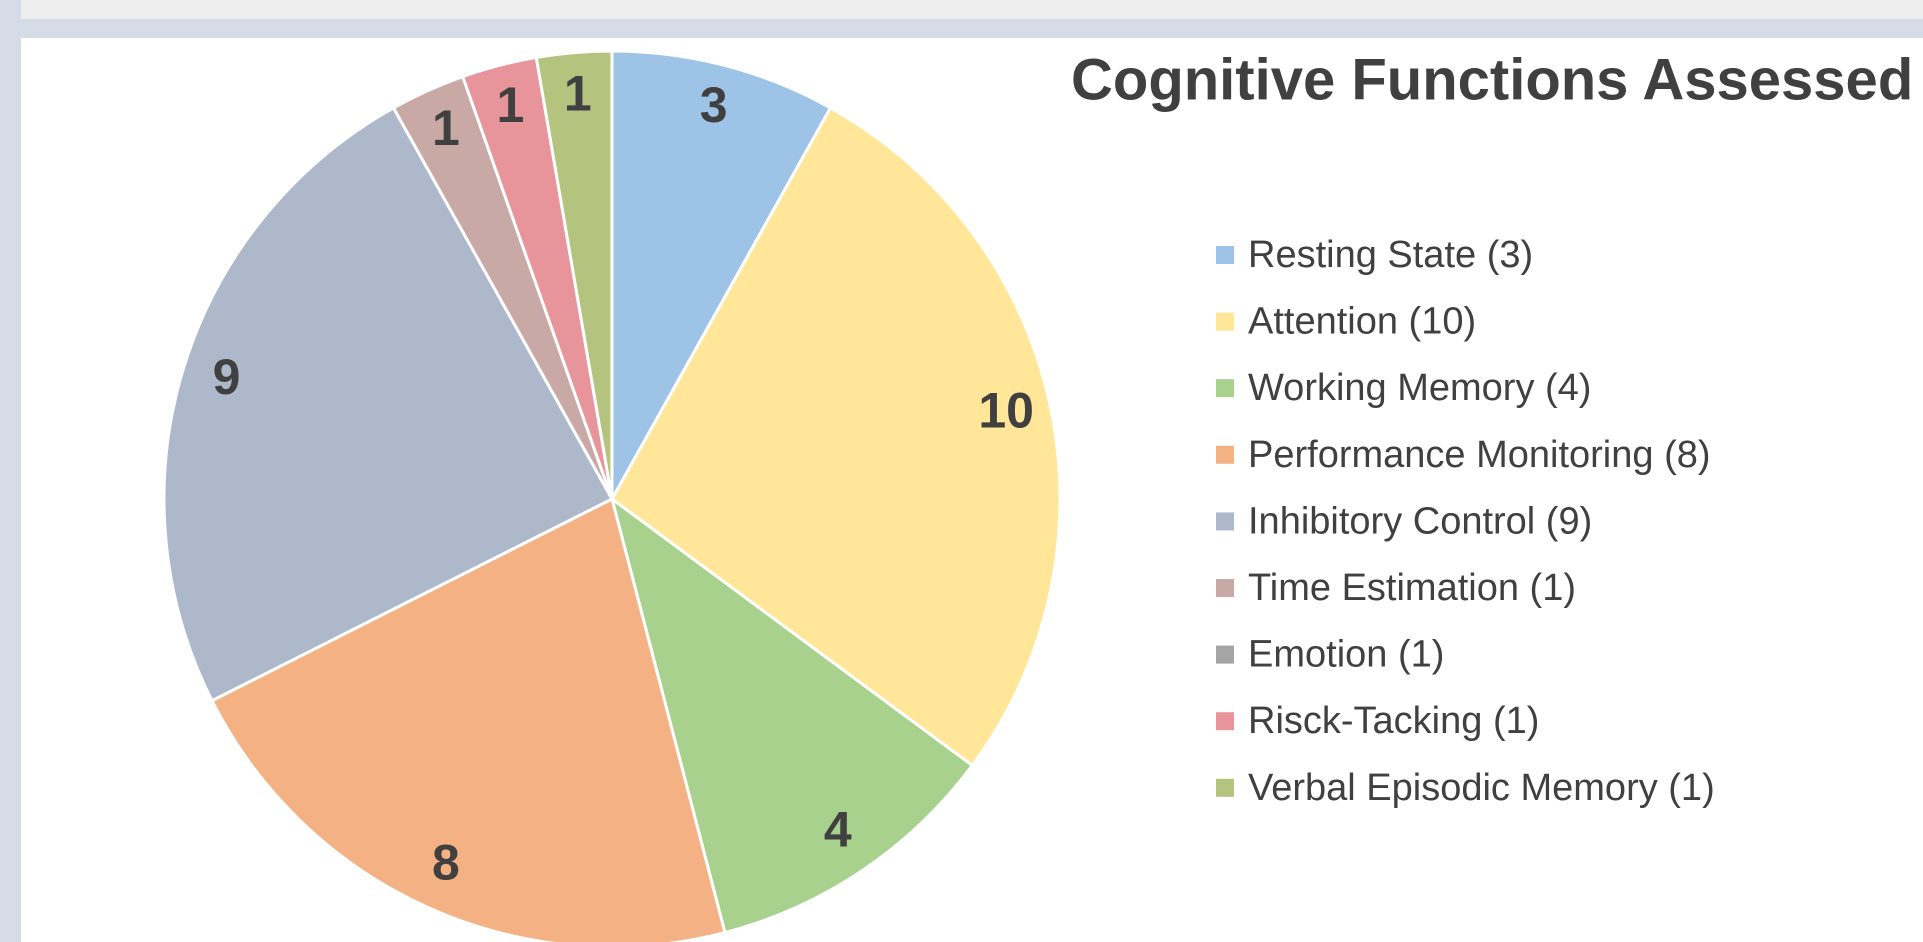  Describe the element at coordinates (1362, 322) in the screenshot. I see `legend-label: Attention (10)` at that location.